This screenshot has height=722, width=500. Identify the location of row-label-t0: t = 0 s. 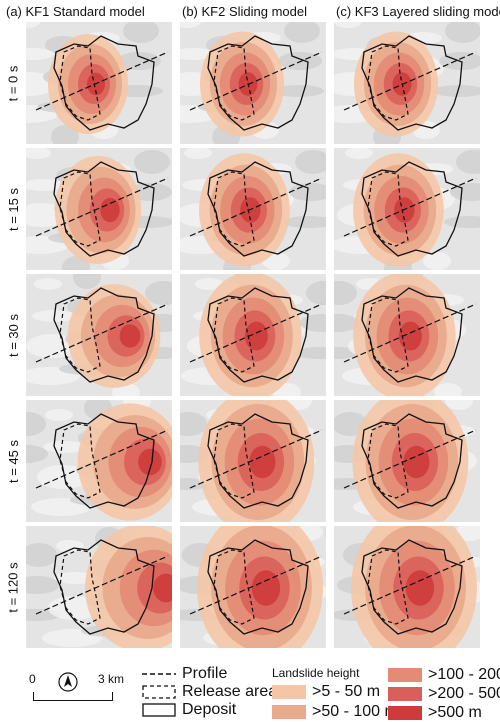
(13, 83).